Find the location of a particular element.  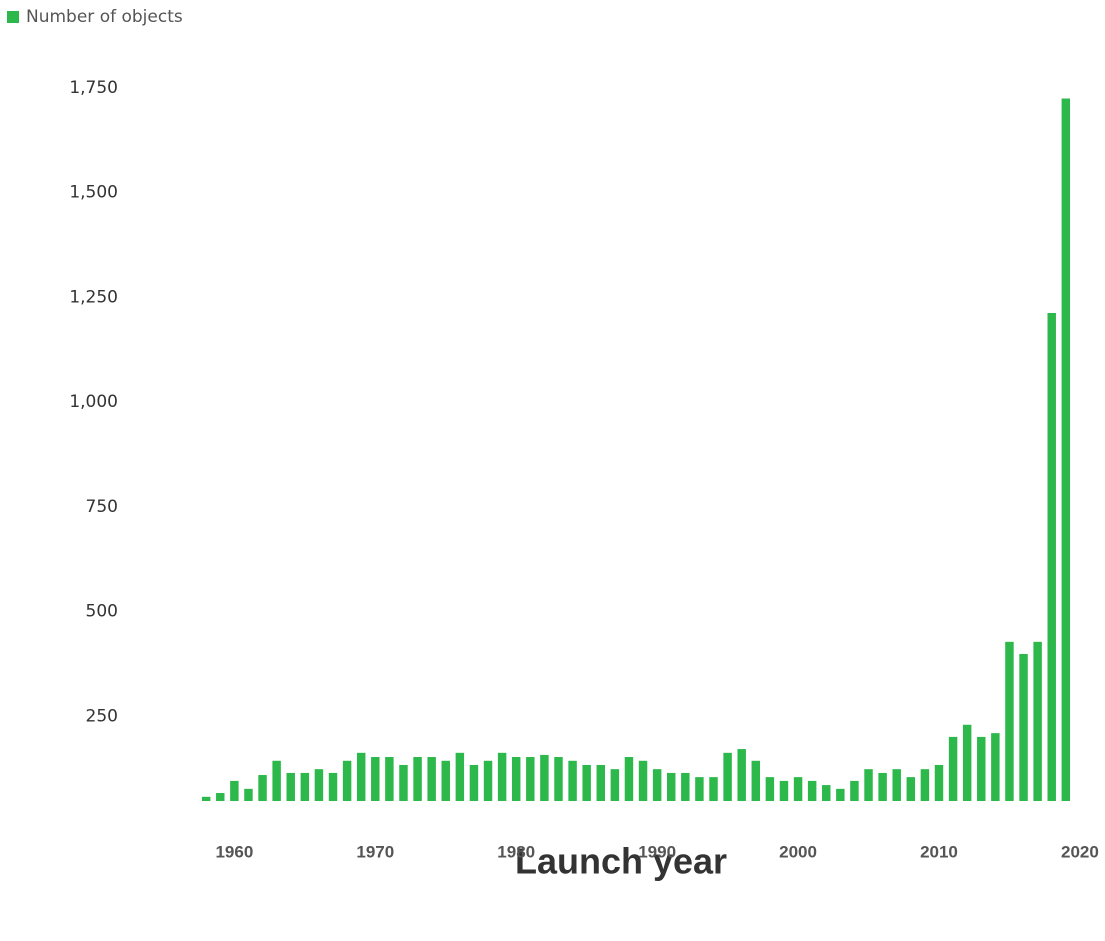

y-tick-label: 1,500 is located at coordinates (93, 193).